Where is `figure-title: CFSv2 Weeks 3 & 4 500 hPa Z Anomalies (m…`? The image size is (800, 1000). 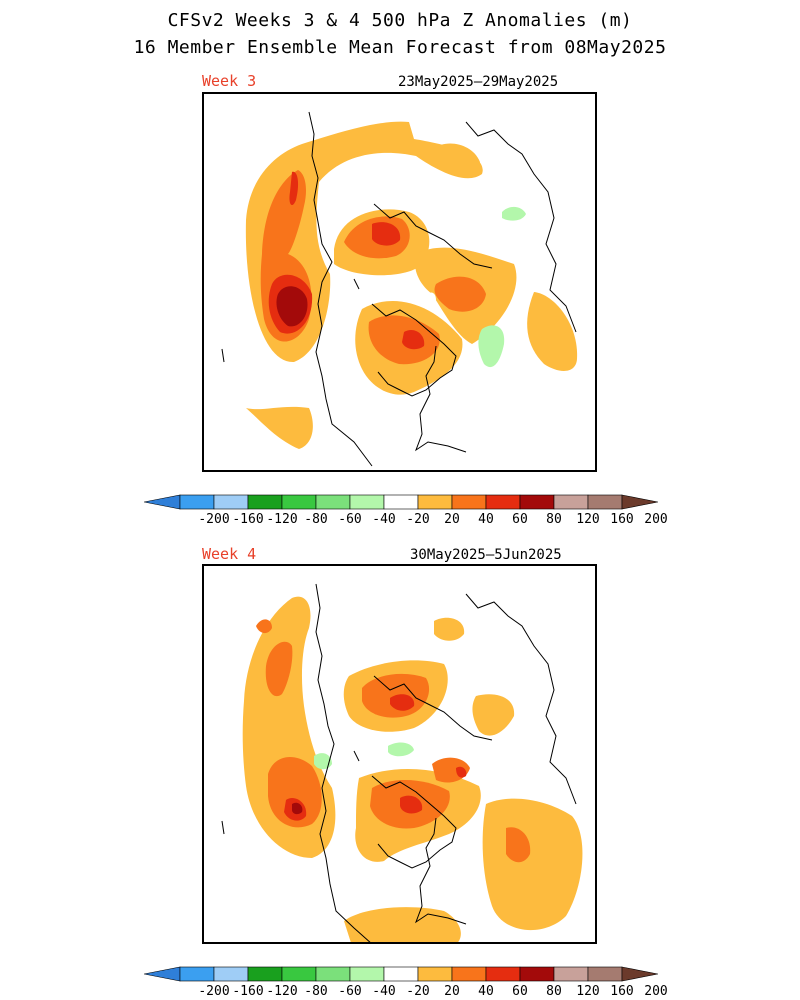 figure-title: CFSv2 Weeks 3 & 4 500 hPa Z Anomalies (m… is located at coordinates (400, 20).